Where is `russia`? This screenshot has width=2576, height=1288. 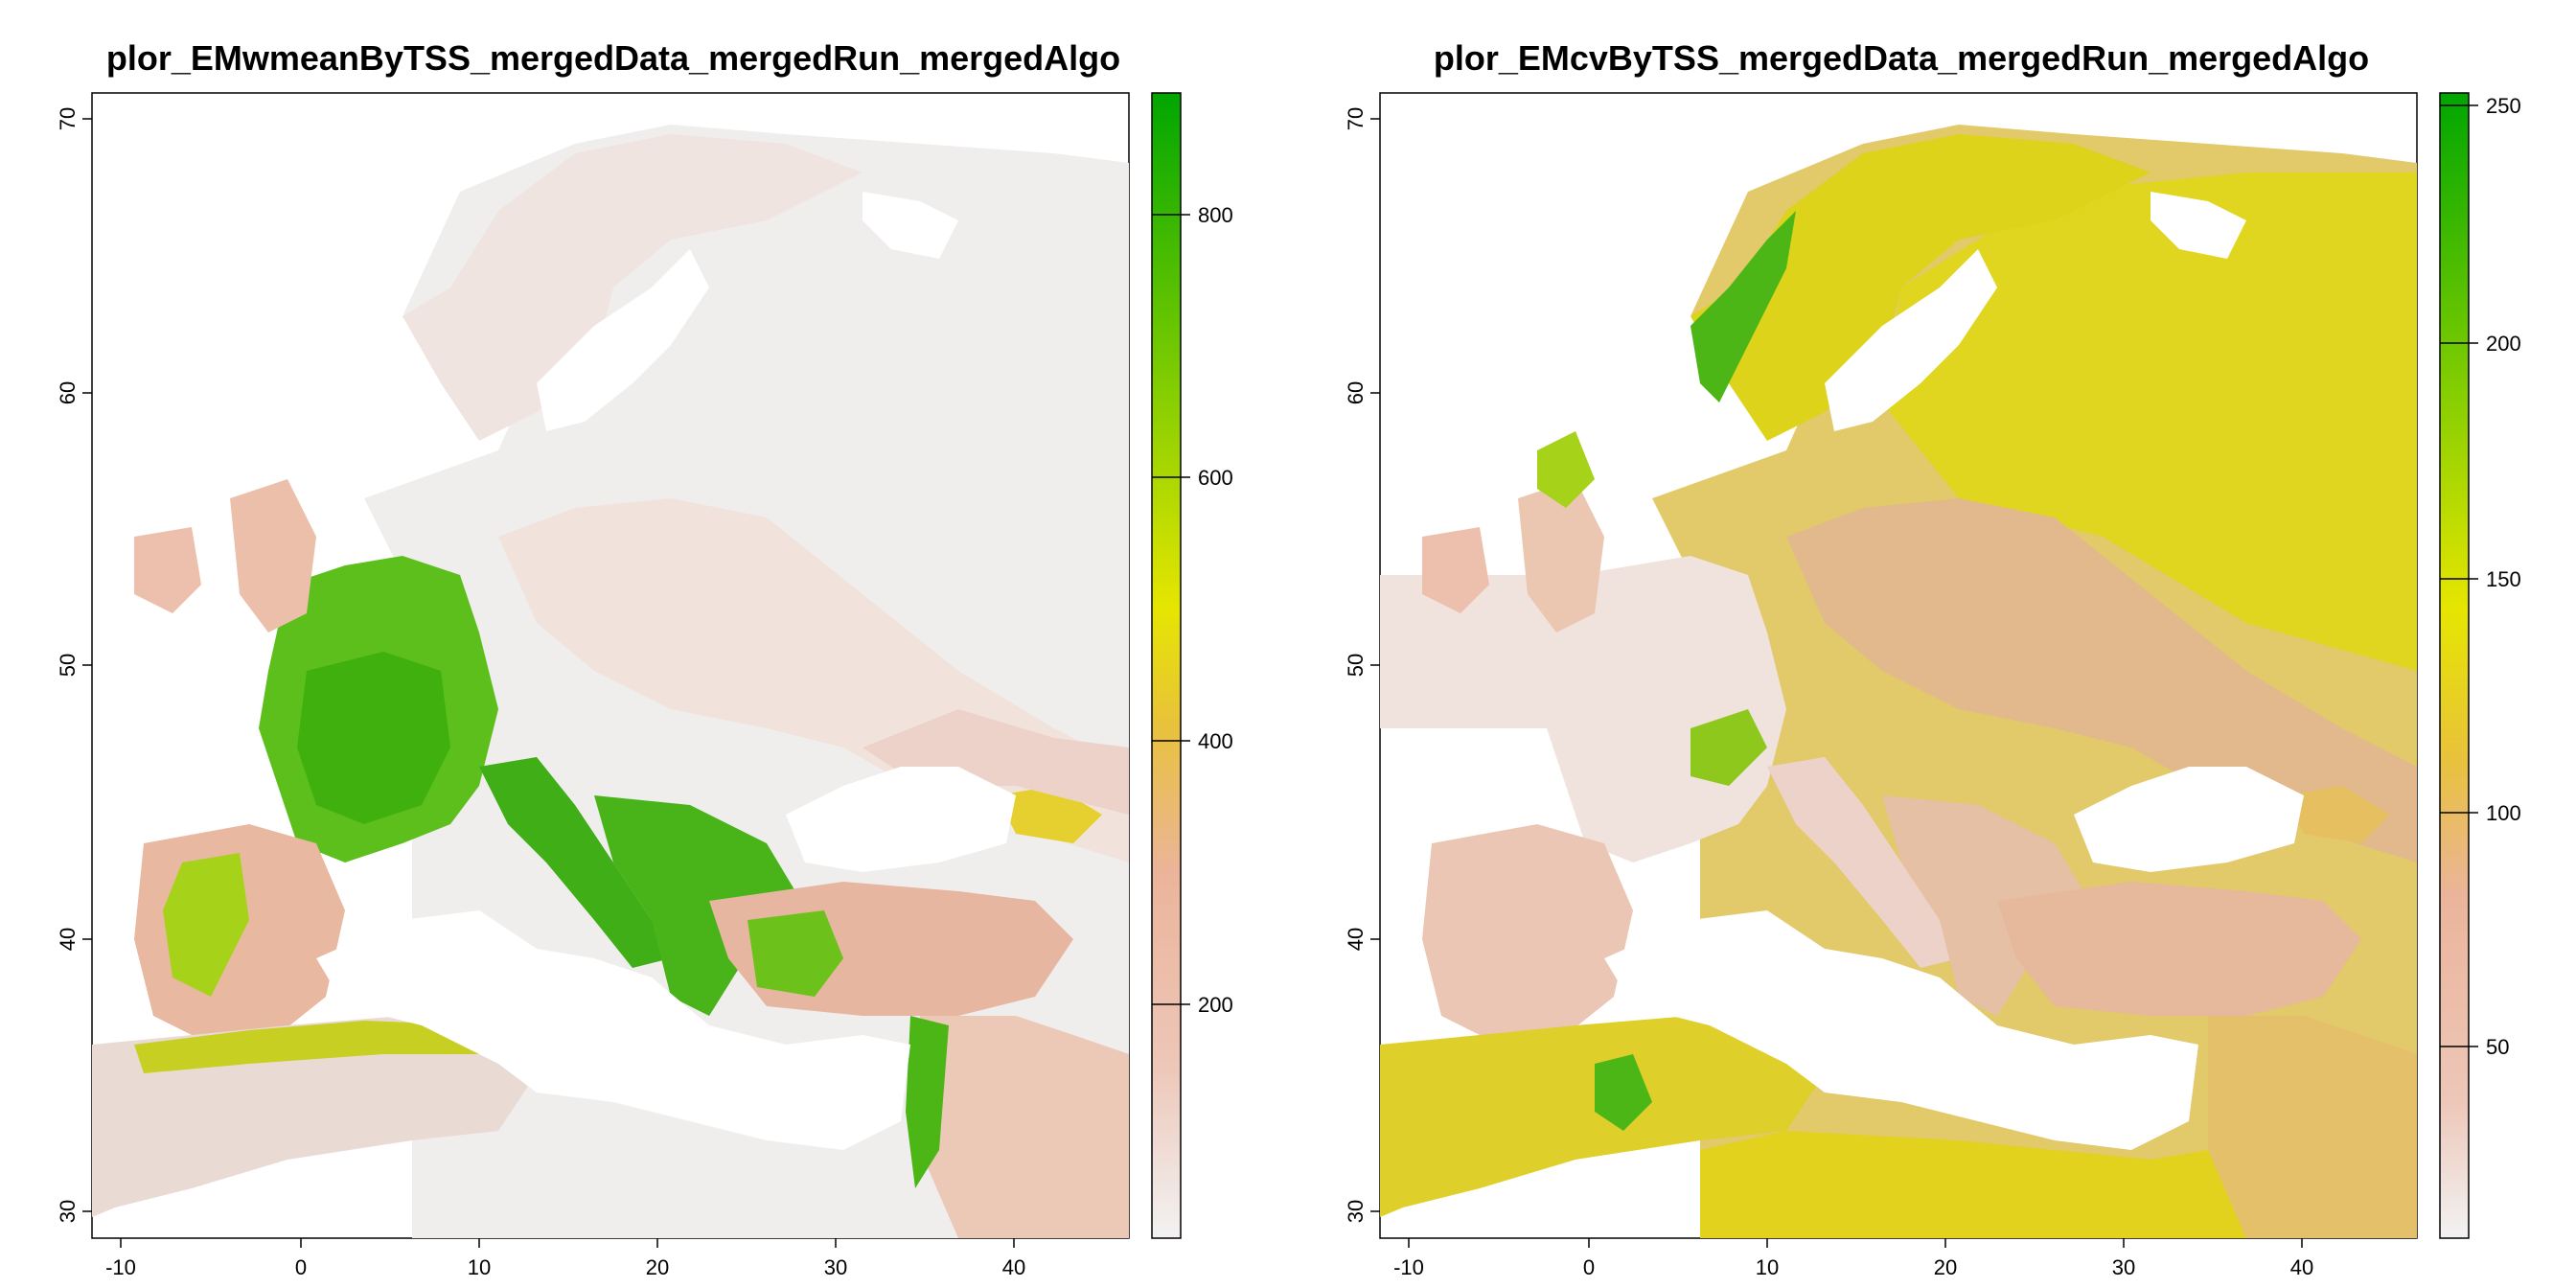 russia is located at coordinates (2149, 421).